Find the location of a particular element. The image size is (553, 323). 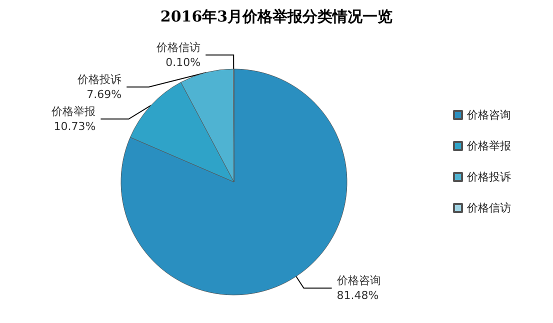

data-label: 0.10% is located at coordinates (183, 62).